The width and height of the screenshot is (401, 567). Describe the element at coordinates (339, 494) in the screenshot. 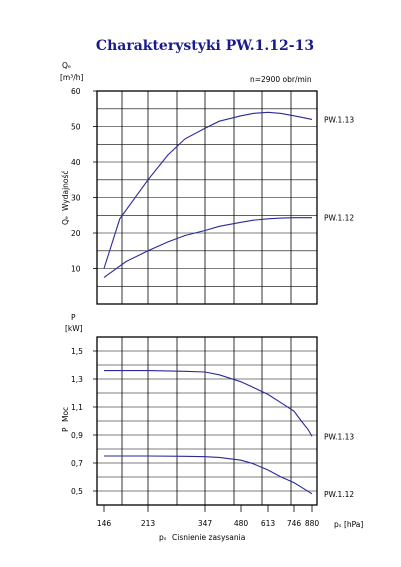

I see `bottom-series-label-PW.1.12: PW.1.12` at that location.